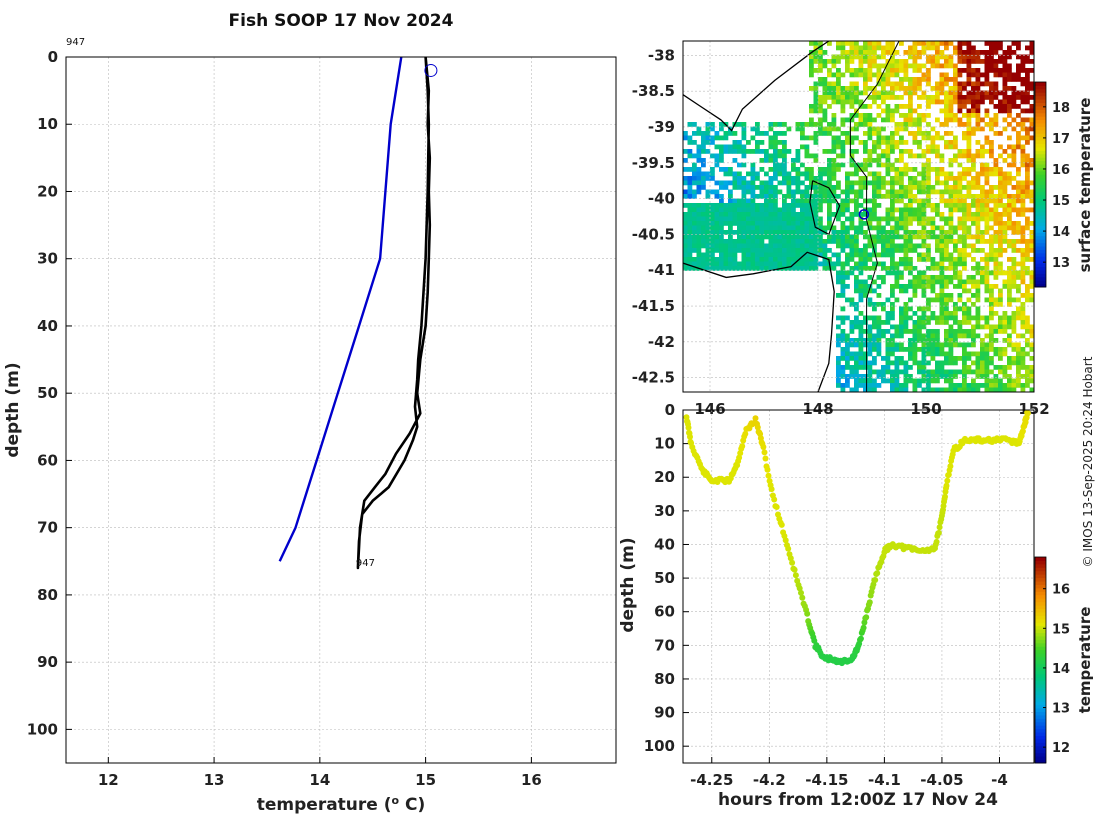 This screenshot has height=820, width=1100. I want to click on map-ytick-label: -38.5, so click(653, 91).